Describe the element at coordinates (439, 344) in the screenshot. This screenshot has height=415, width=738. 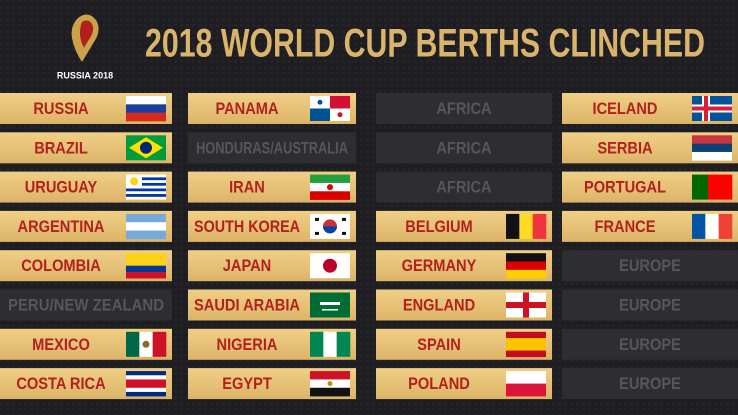
I see `team-label: SPAIN` at that location.